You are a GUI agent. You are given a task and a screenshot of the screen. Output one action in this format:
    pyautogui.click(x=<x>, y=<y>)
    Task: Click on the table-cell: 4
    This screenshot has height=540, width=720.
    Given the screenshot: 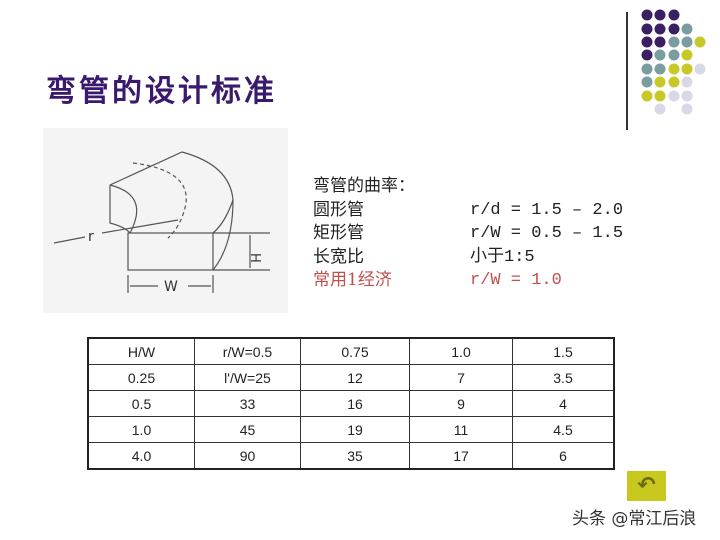 What is the action you would take?
    pyautogui.click(x=563, y=403)
    